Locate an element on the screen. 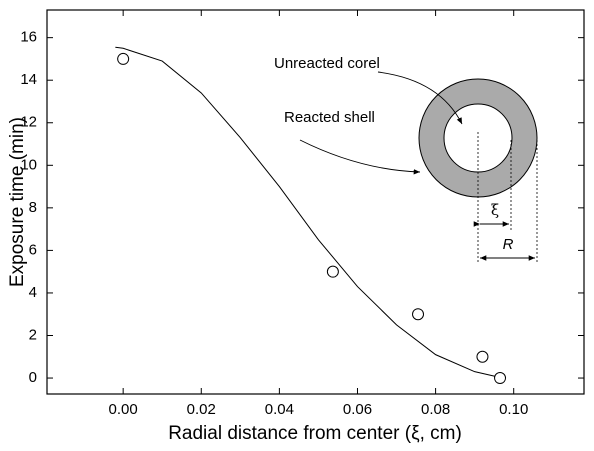 The width and height of the screenshot is (594, 451). y-tick-label: 8 is located at coordinates (33, 207).